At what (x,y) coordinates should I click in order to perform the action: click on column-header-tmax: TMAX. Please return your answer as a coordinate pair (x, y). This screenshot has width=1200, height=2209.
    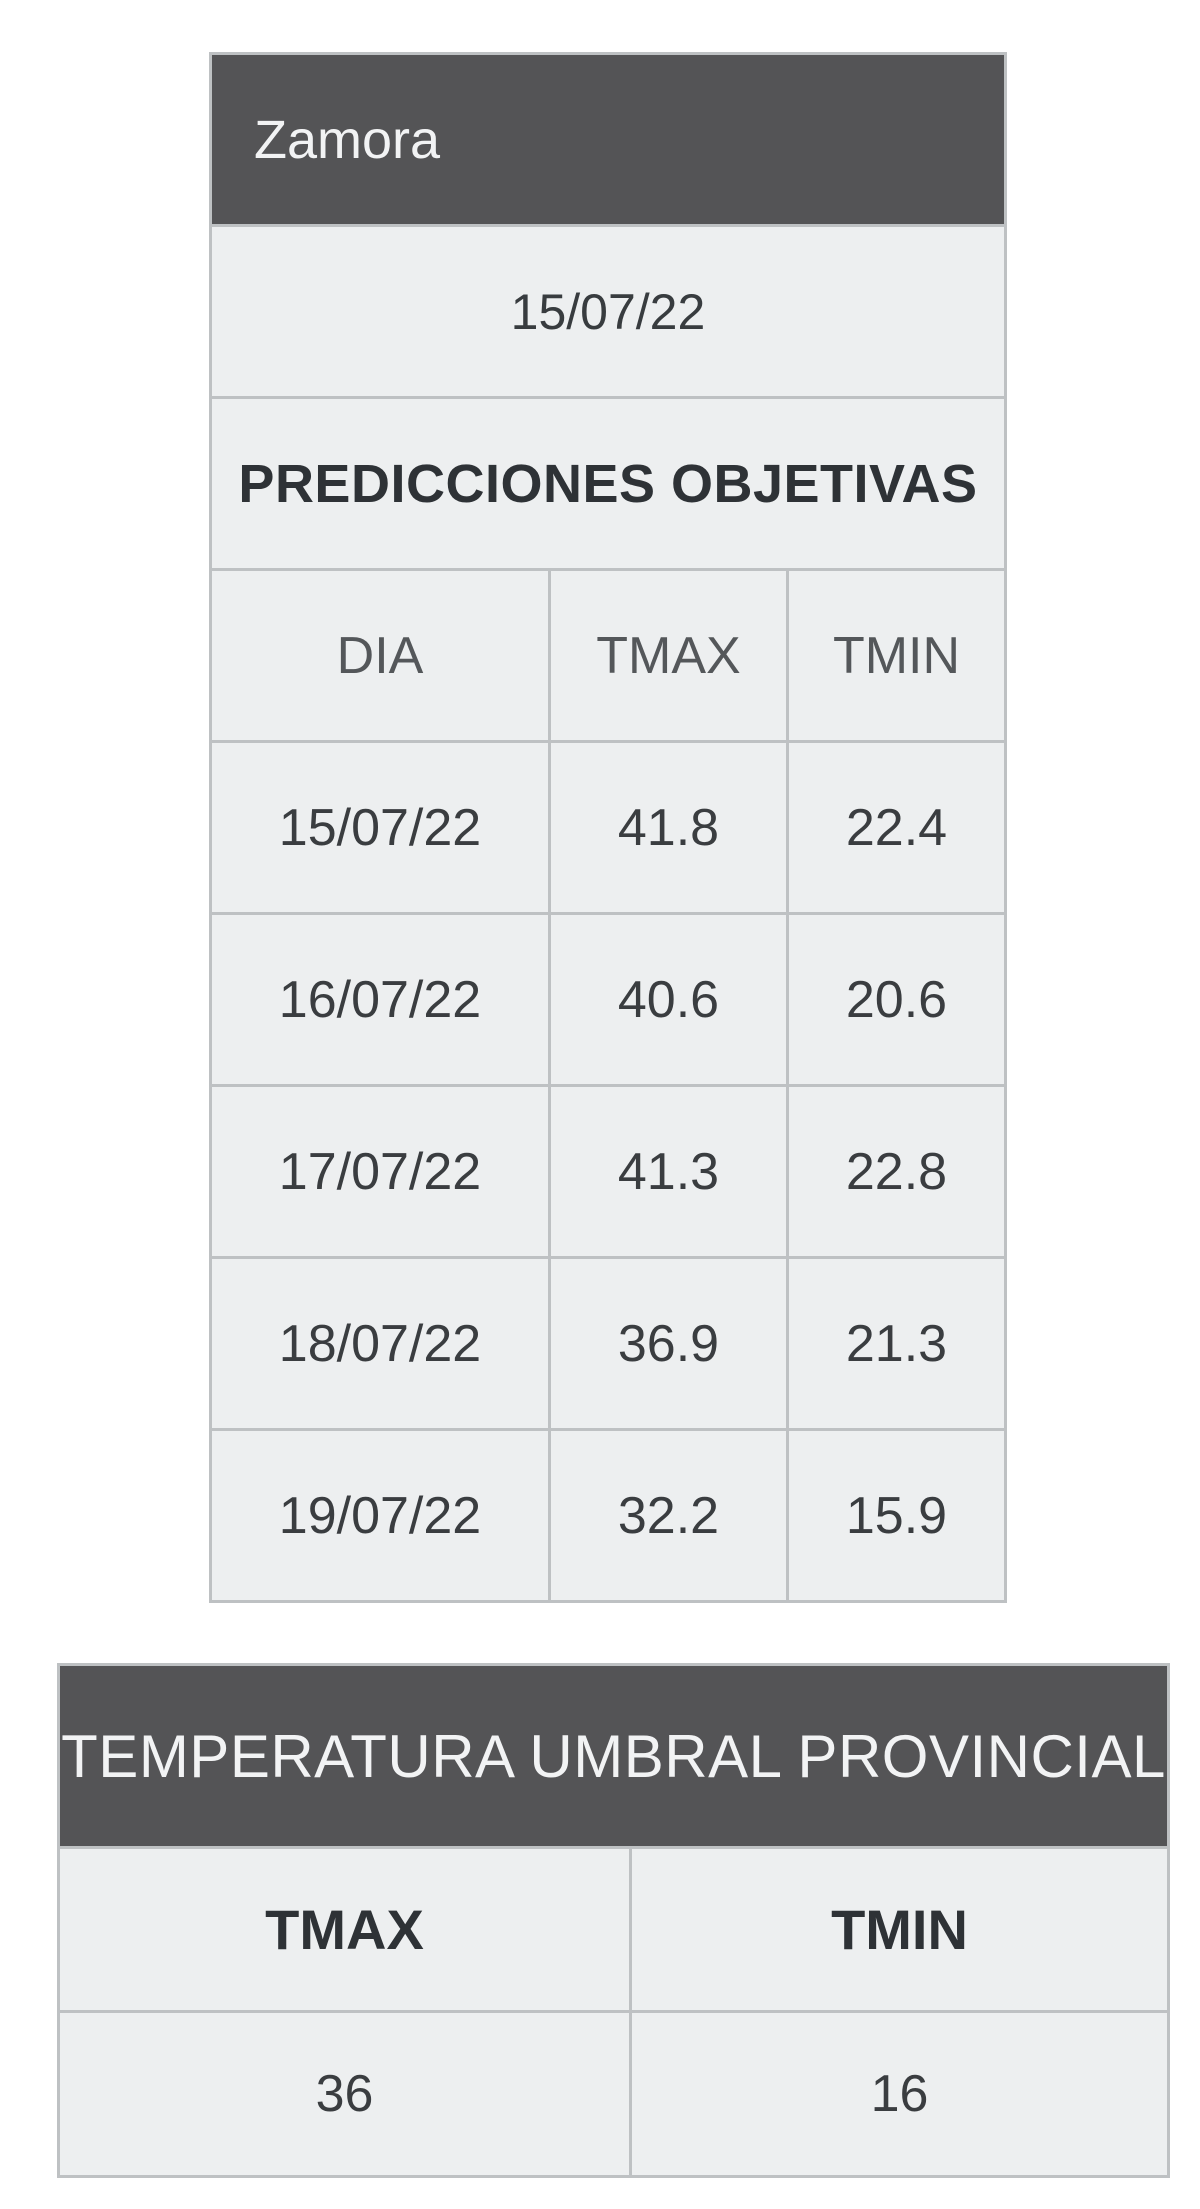
    Looking at the image, I should click on (668, 655).